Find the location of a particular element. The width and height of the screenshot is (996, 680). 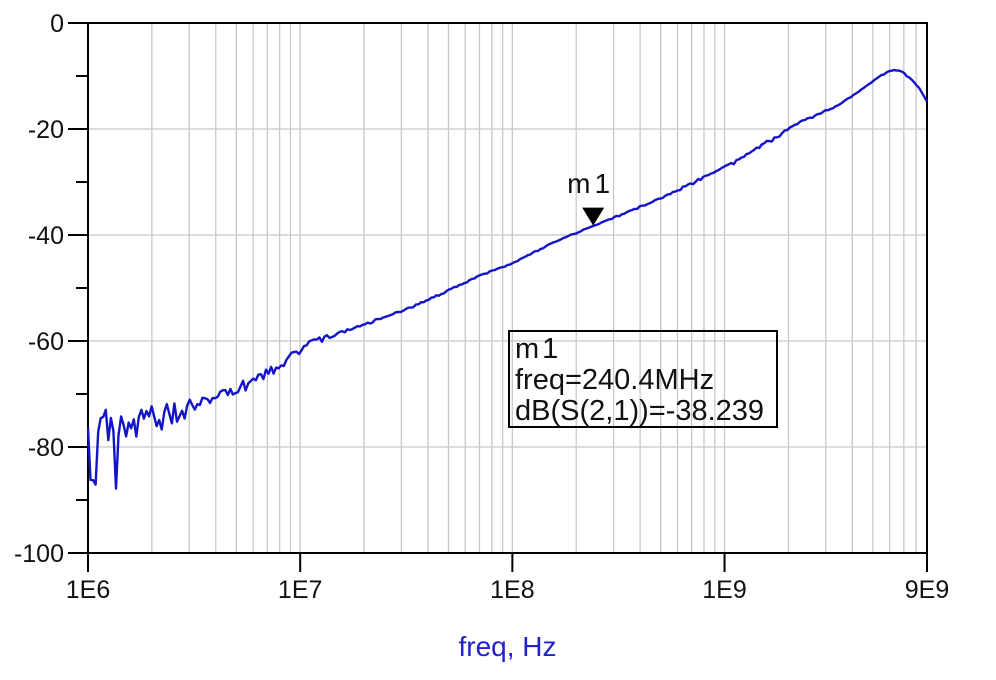

marker-m1-label: m1 is located at coordinates (591, 183).